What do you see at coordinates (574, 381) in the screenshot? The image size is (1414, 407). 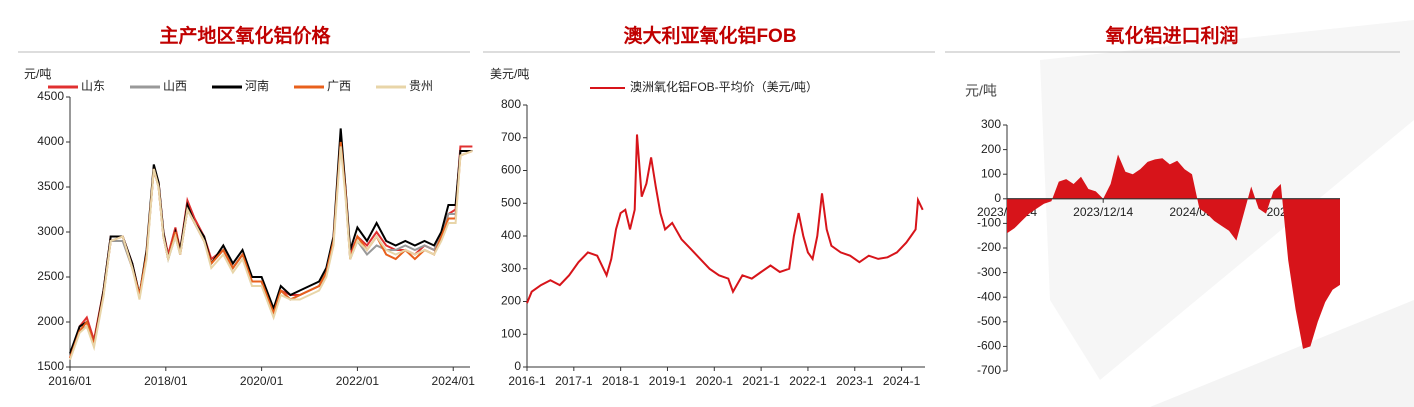 I see `x-tick-label: 2017-1` at bounding box center [574, 381].